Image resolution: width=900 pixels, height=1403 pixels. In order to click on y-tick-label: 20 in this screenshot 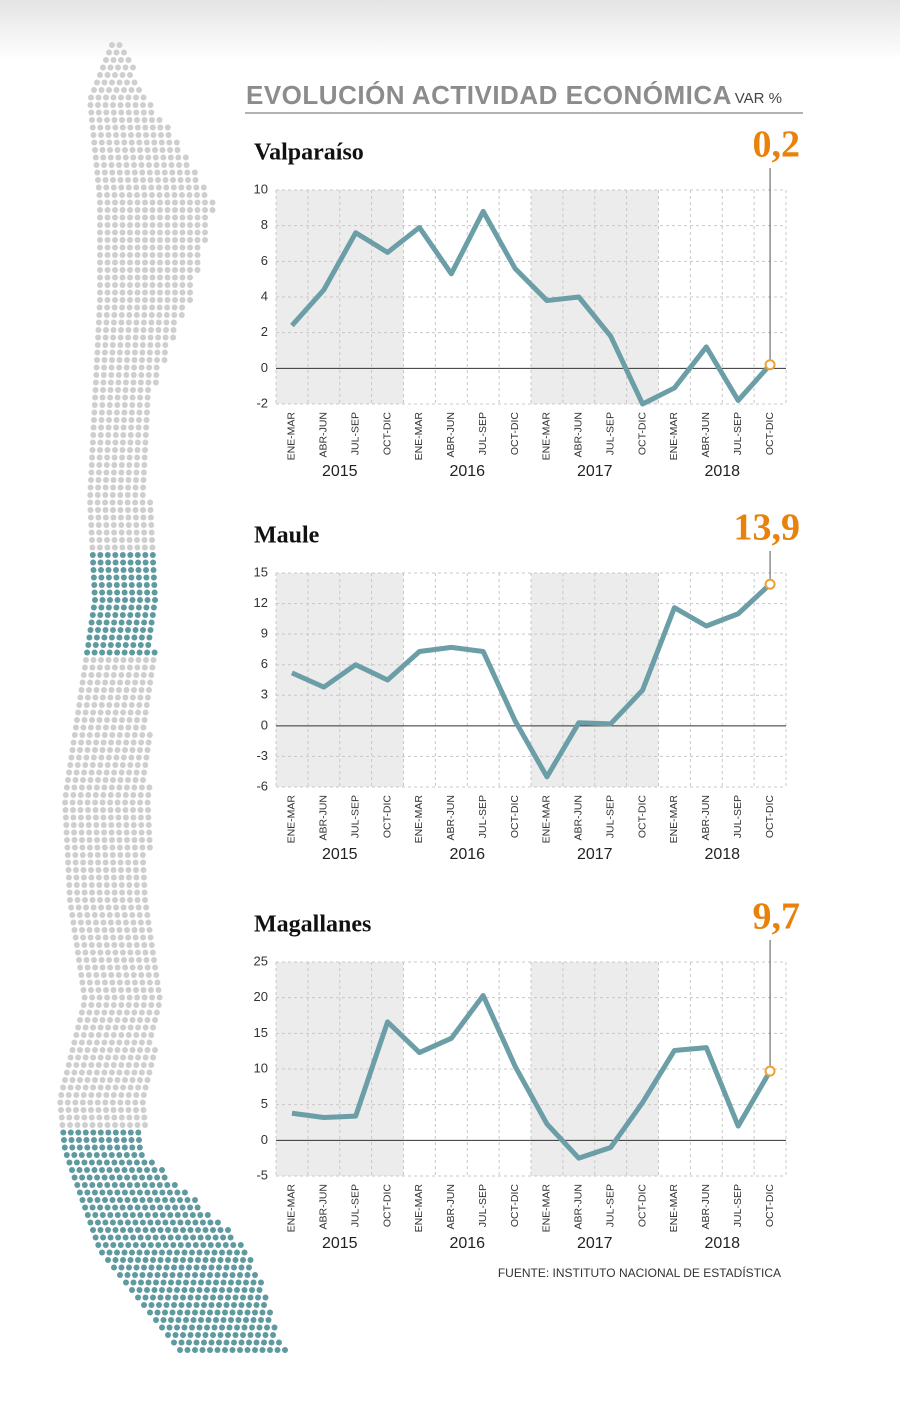, I will do `click(261, 996)`.